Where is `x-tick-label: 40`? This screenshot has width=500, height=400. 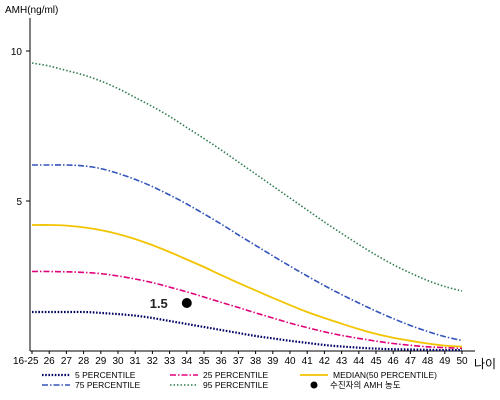
x-tick-label: 40 is located at coordinates (290, 361).